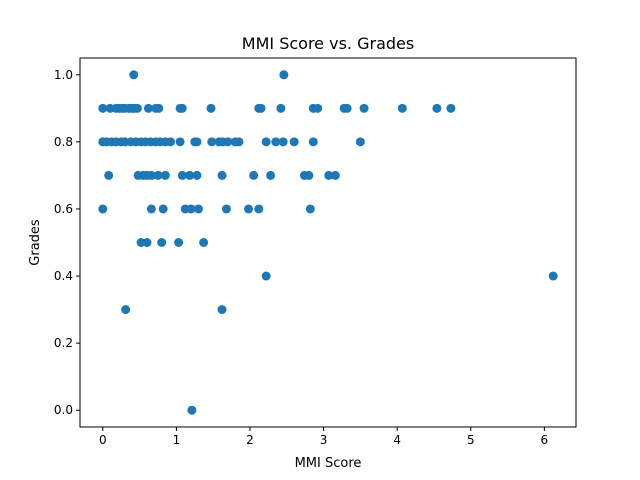  I want to click on y-axis-label: Grades, so click(35, 242).